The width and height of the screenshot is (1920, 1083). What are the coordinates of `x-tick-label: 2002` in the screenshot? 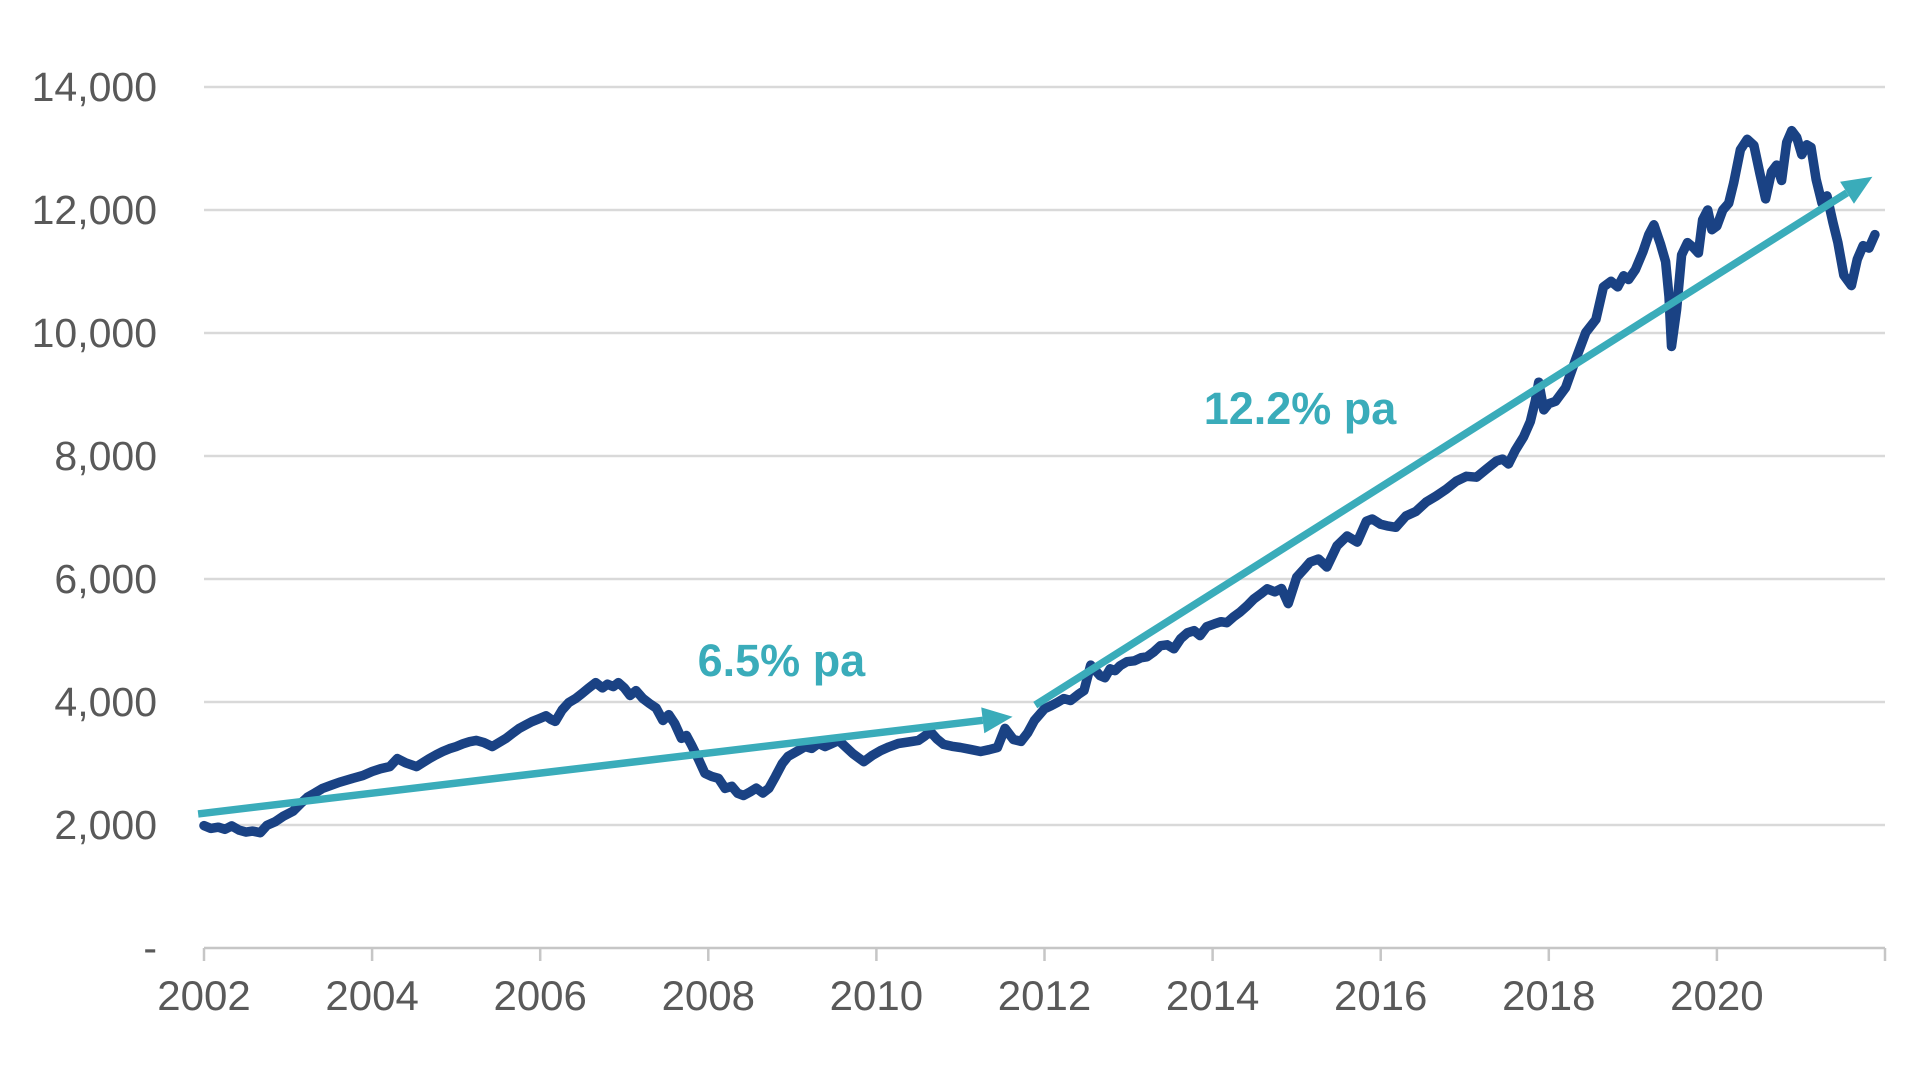 It's located at (203, 995).